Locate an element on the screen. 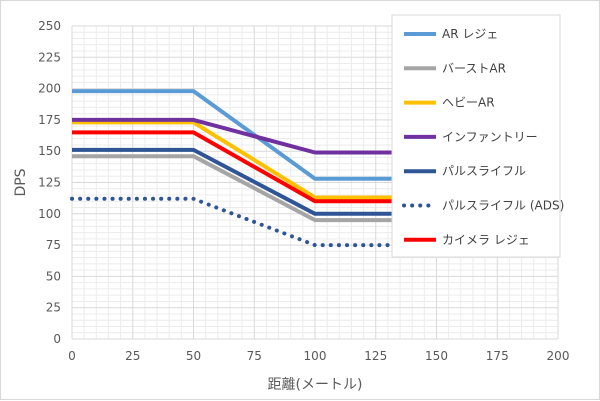  x-tick-label: 175 is located at coordinates (497, 356).